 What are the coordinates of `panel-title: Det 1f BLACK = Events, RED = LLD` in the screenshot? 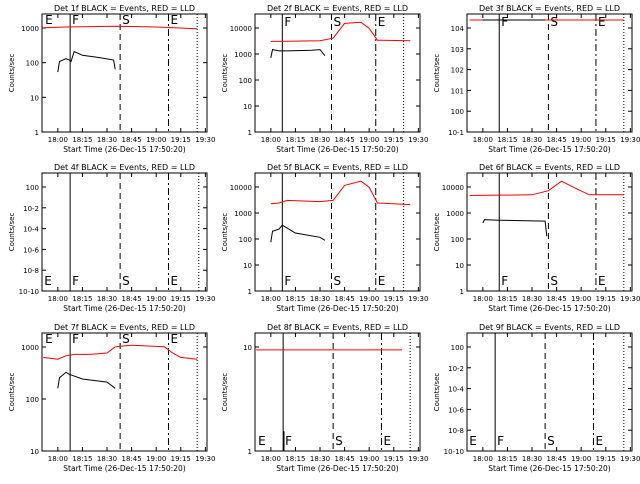 It's located at (124, 8).